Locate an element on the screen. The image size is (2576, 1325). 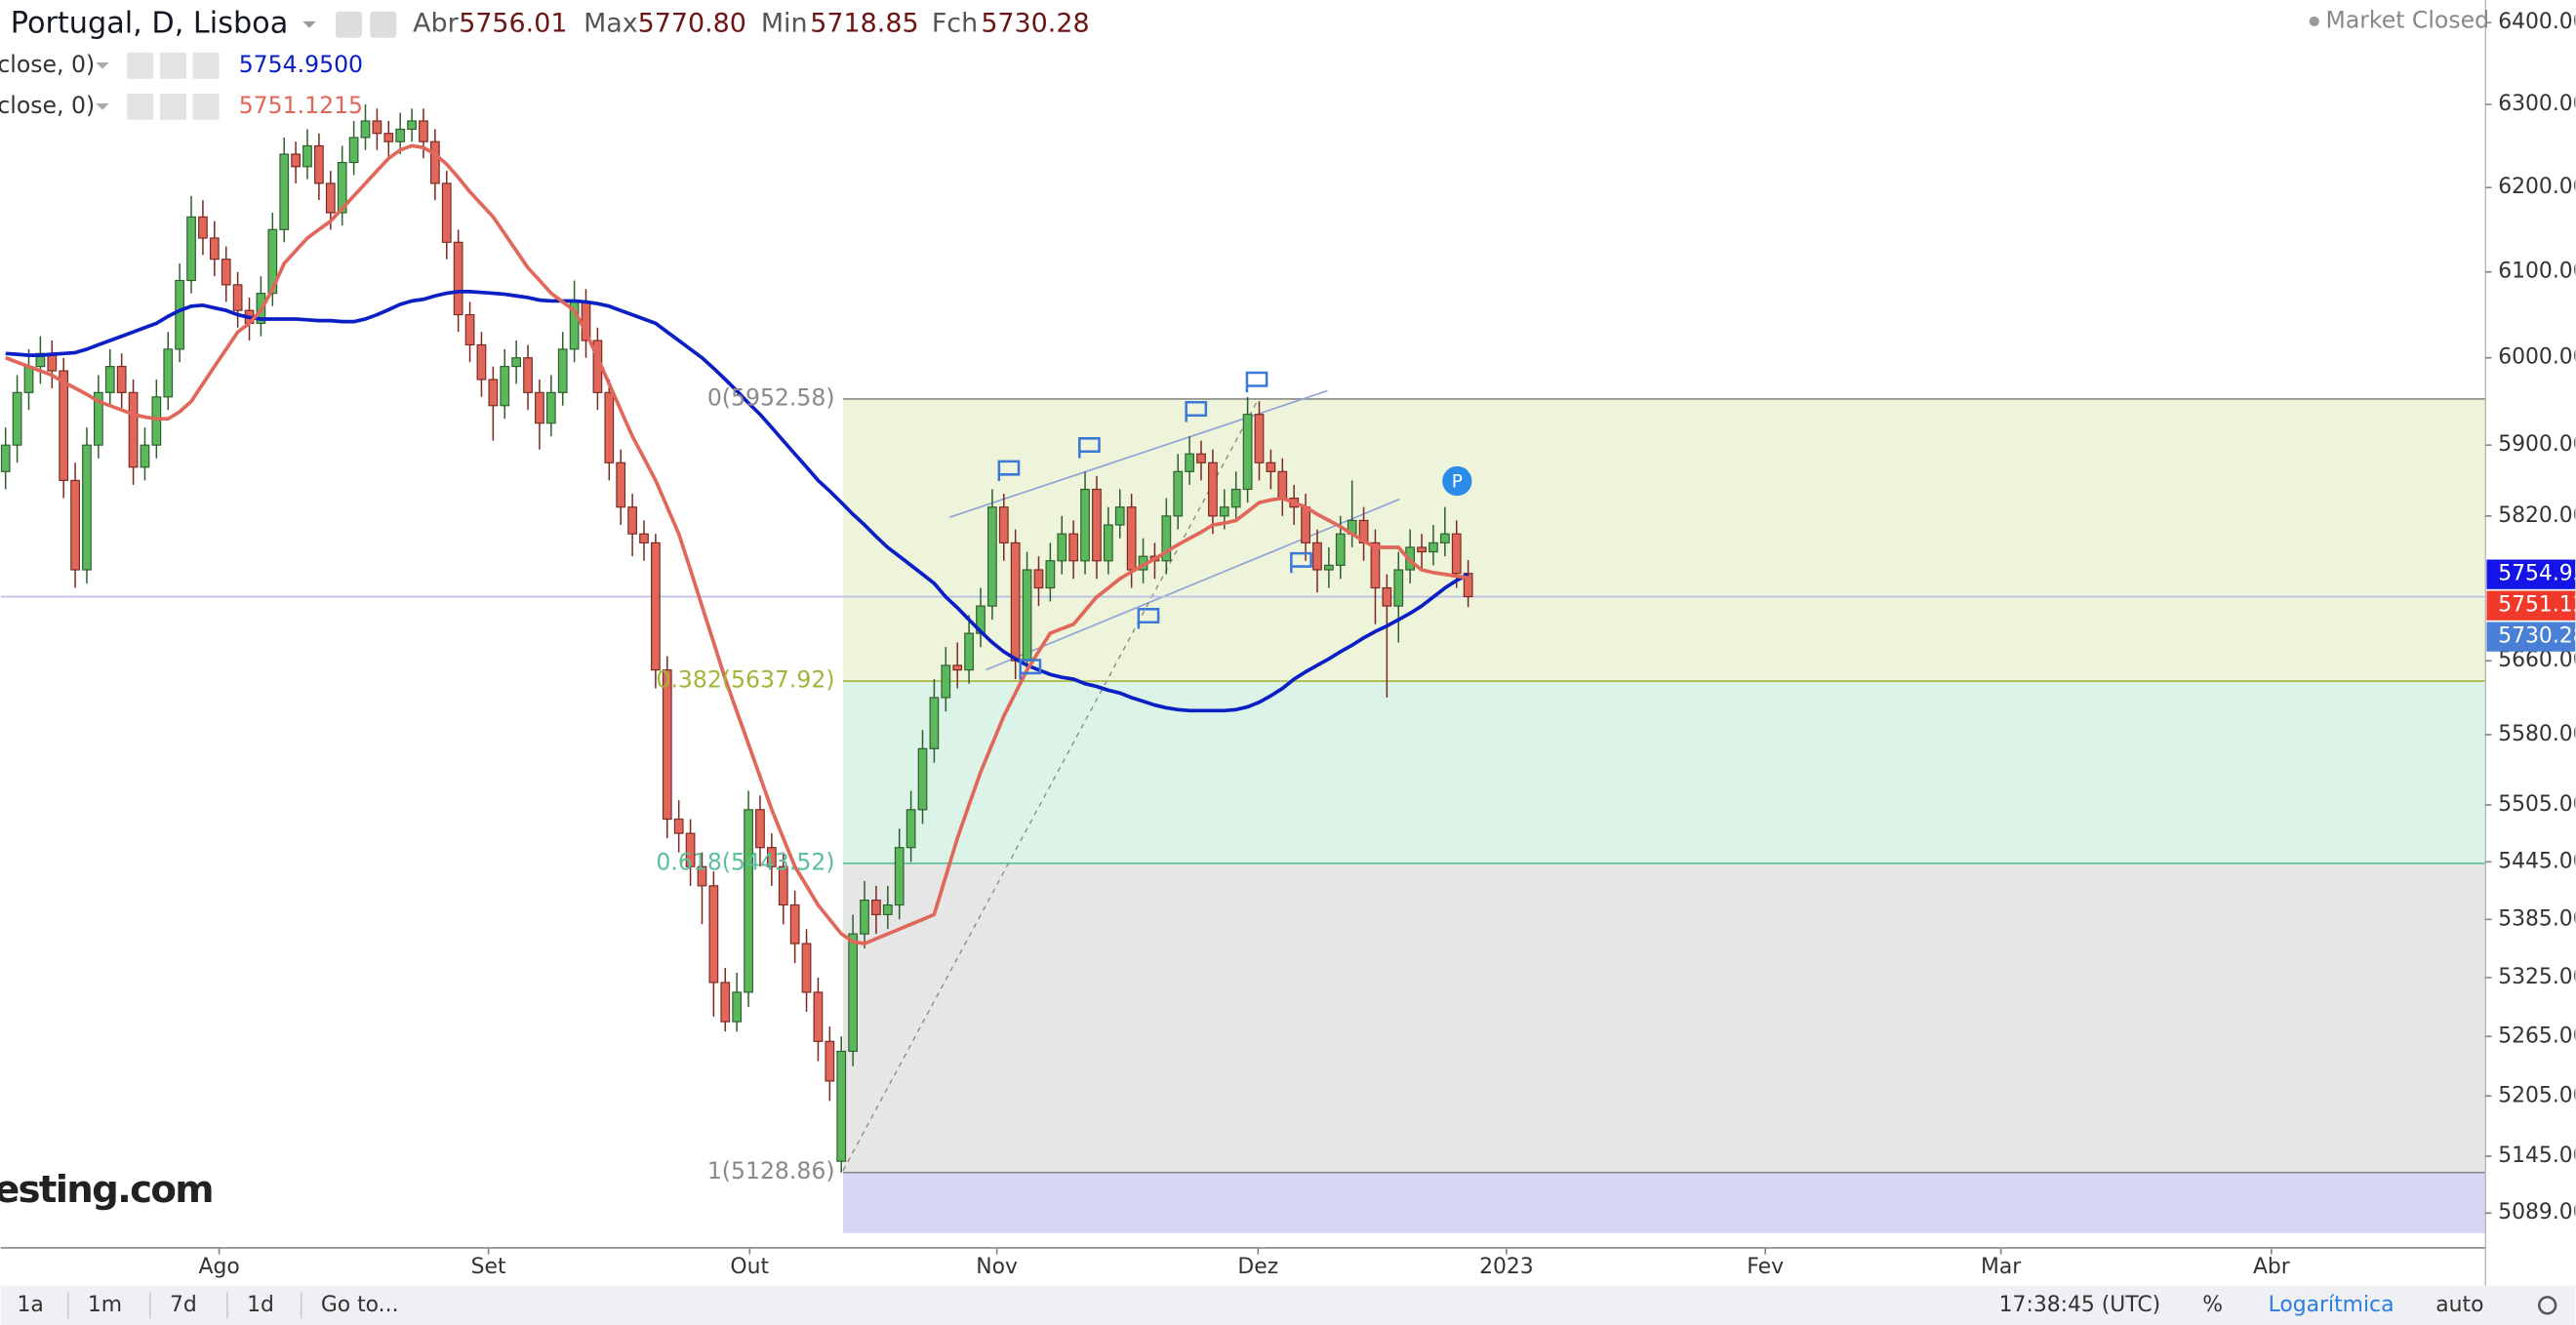
scale-button: % is located at coordinates (2212, 1305).